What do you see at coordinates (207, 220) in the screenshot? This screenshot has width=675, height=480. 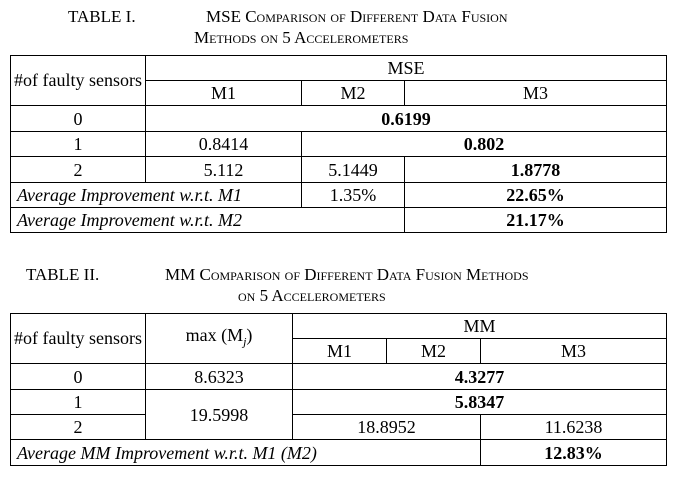 I see `table1-avg2-label: Average Improvement w.r.t. M2` at bounding box center [207, 220].